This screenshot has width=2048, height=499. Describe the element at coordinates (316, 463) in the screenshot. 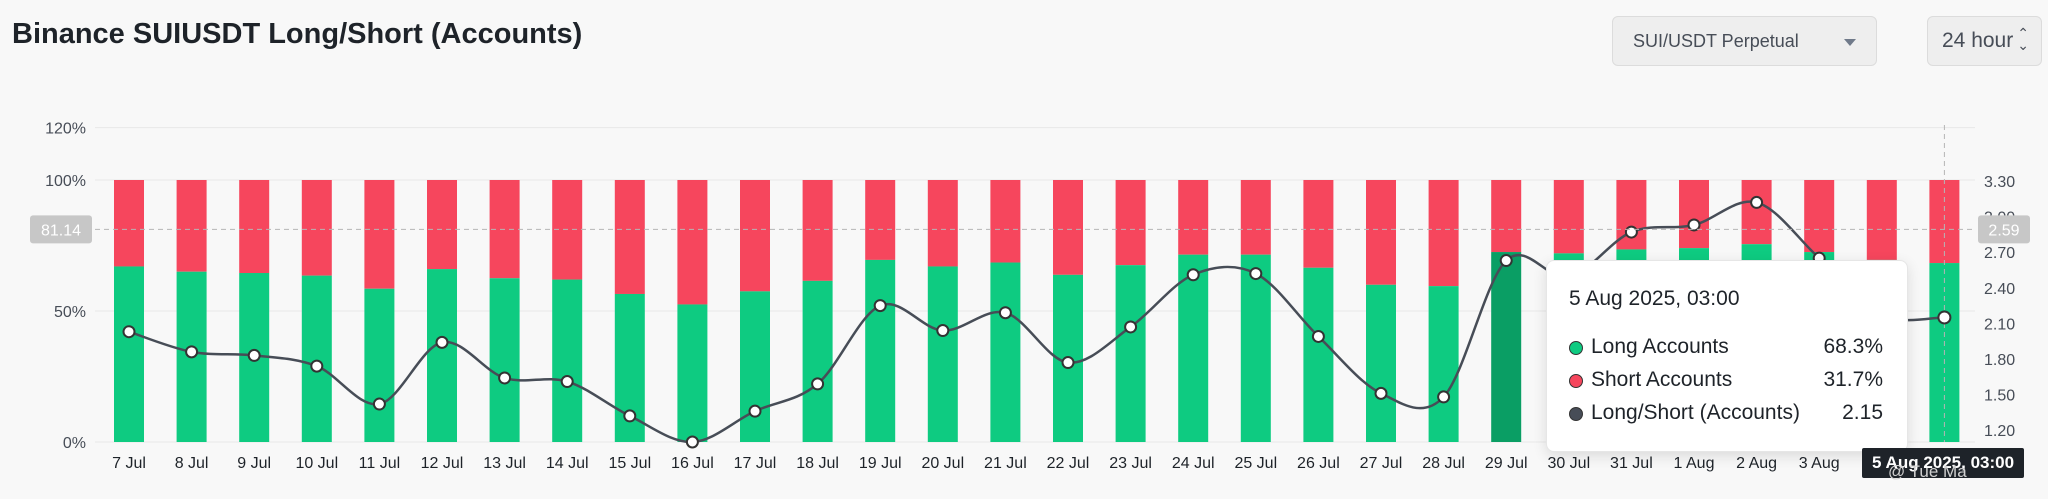

I see `x-axis-tick: 10 Jul` at that location.